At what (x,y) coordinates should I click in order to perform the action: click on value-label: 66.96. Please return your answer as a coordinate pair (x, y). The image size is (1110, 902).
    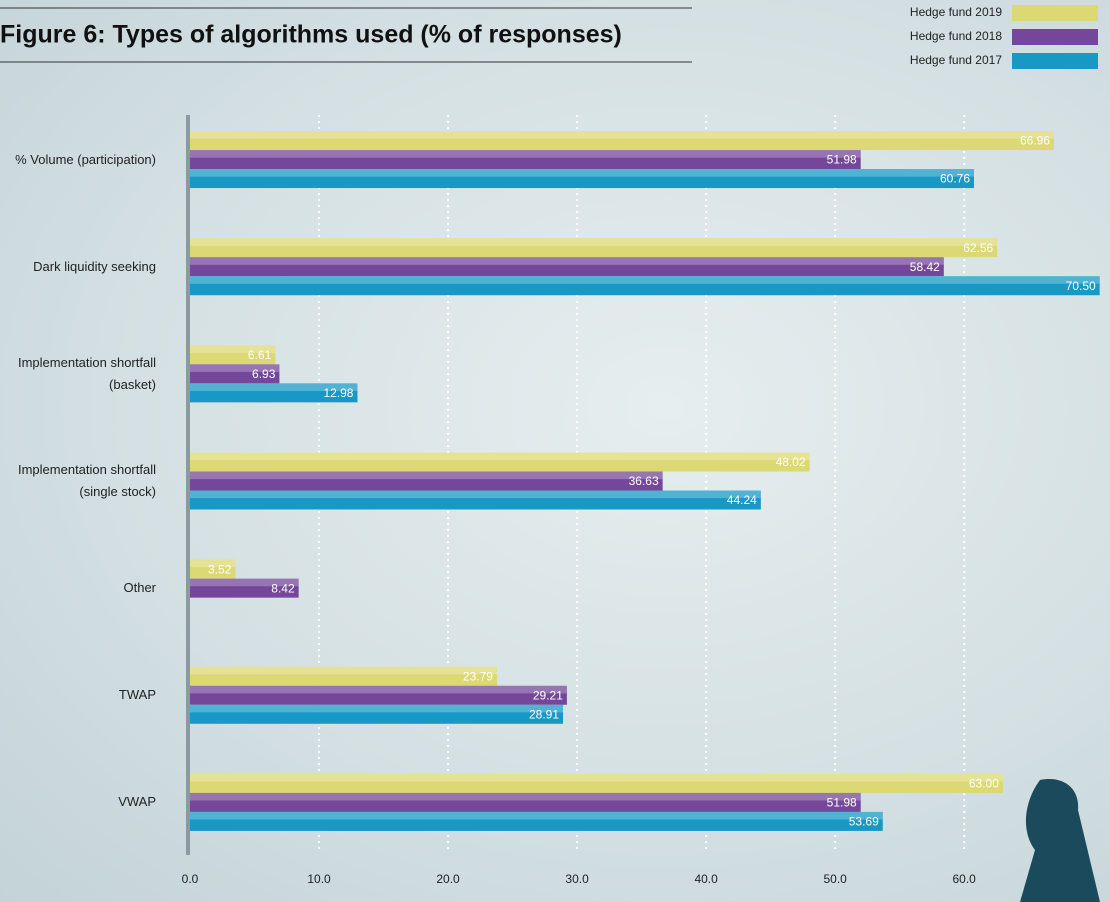
    Looking at the image, I should click on (1035, 141).